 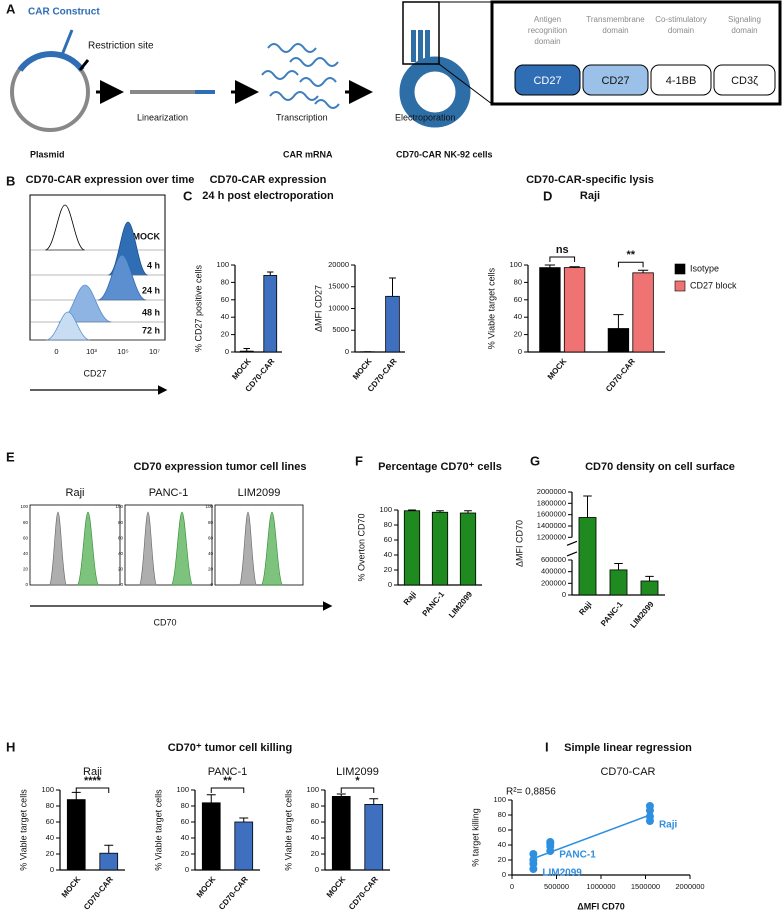 I want to click on x-tick-label: 0, so click(x=512, y=886).